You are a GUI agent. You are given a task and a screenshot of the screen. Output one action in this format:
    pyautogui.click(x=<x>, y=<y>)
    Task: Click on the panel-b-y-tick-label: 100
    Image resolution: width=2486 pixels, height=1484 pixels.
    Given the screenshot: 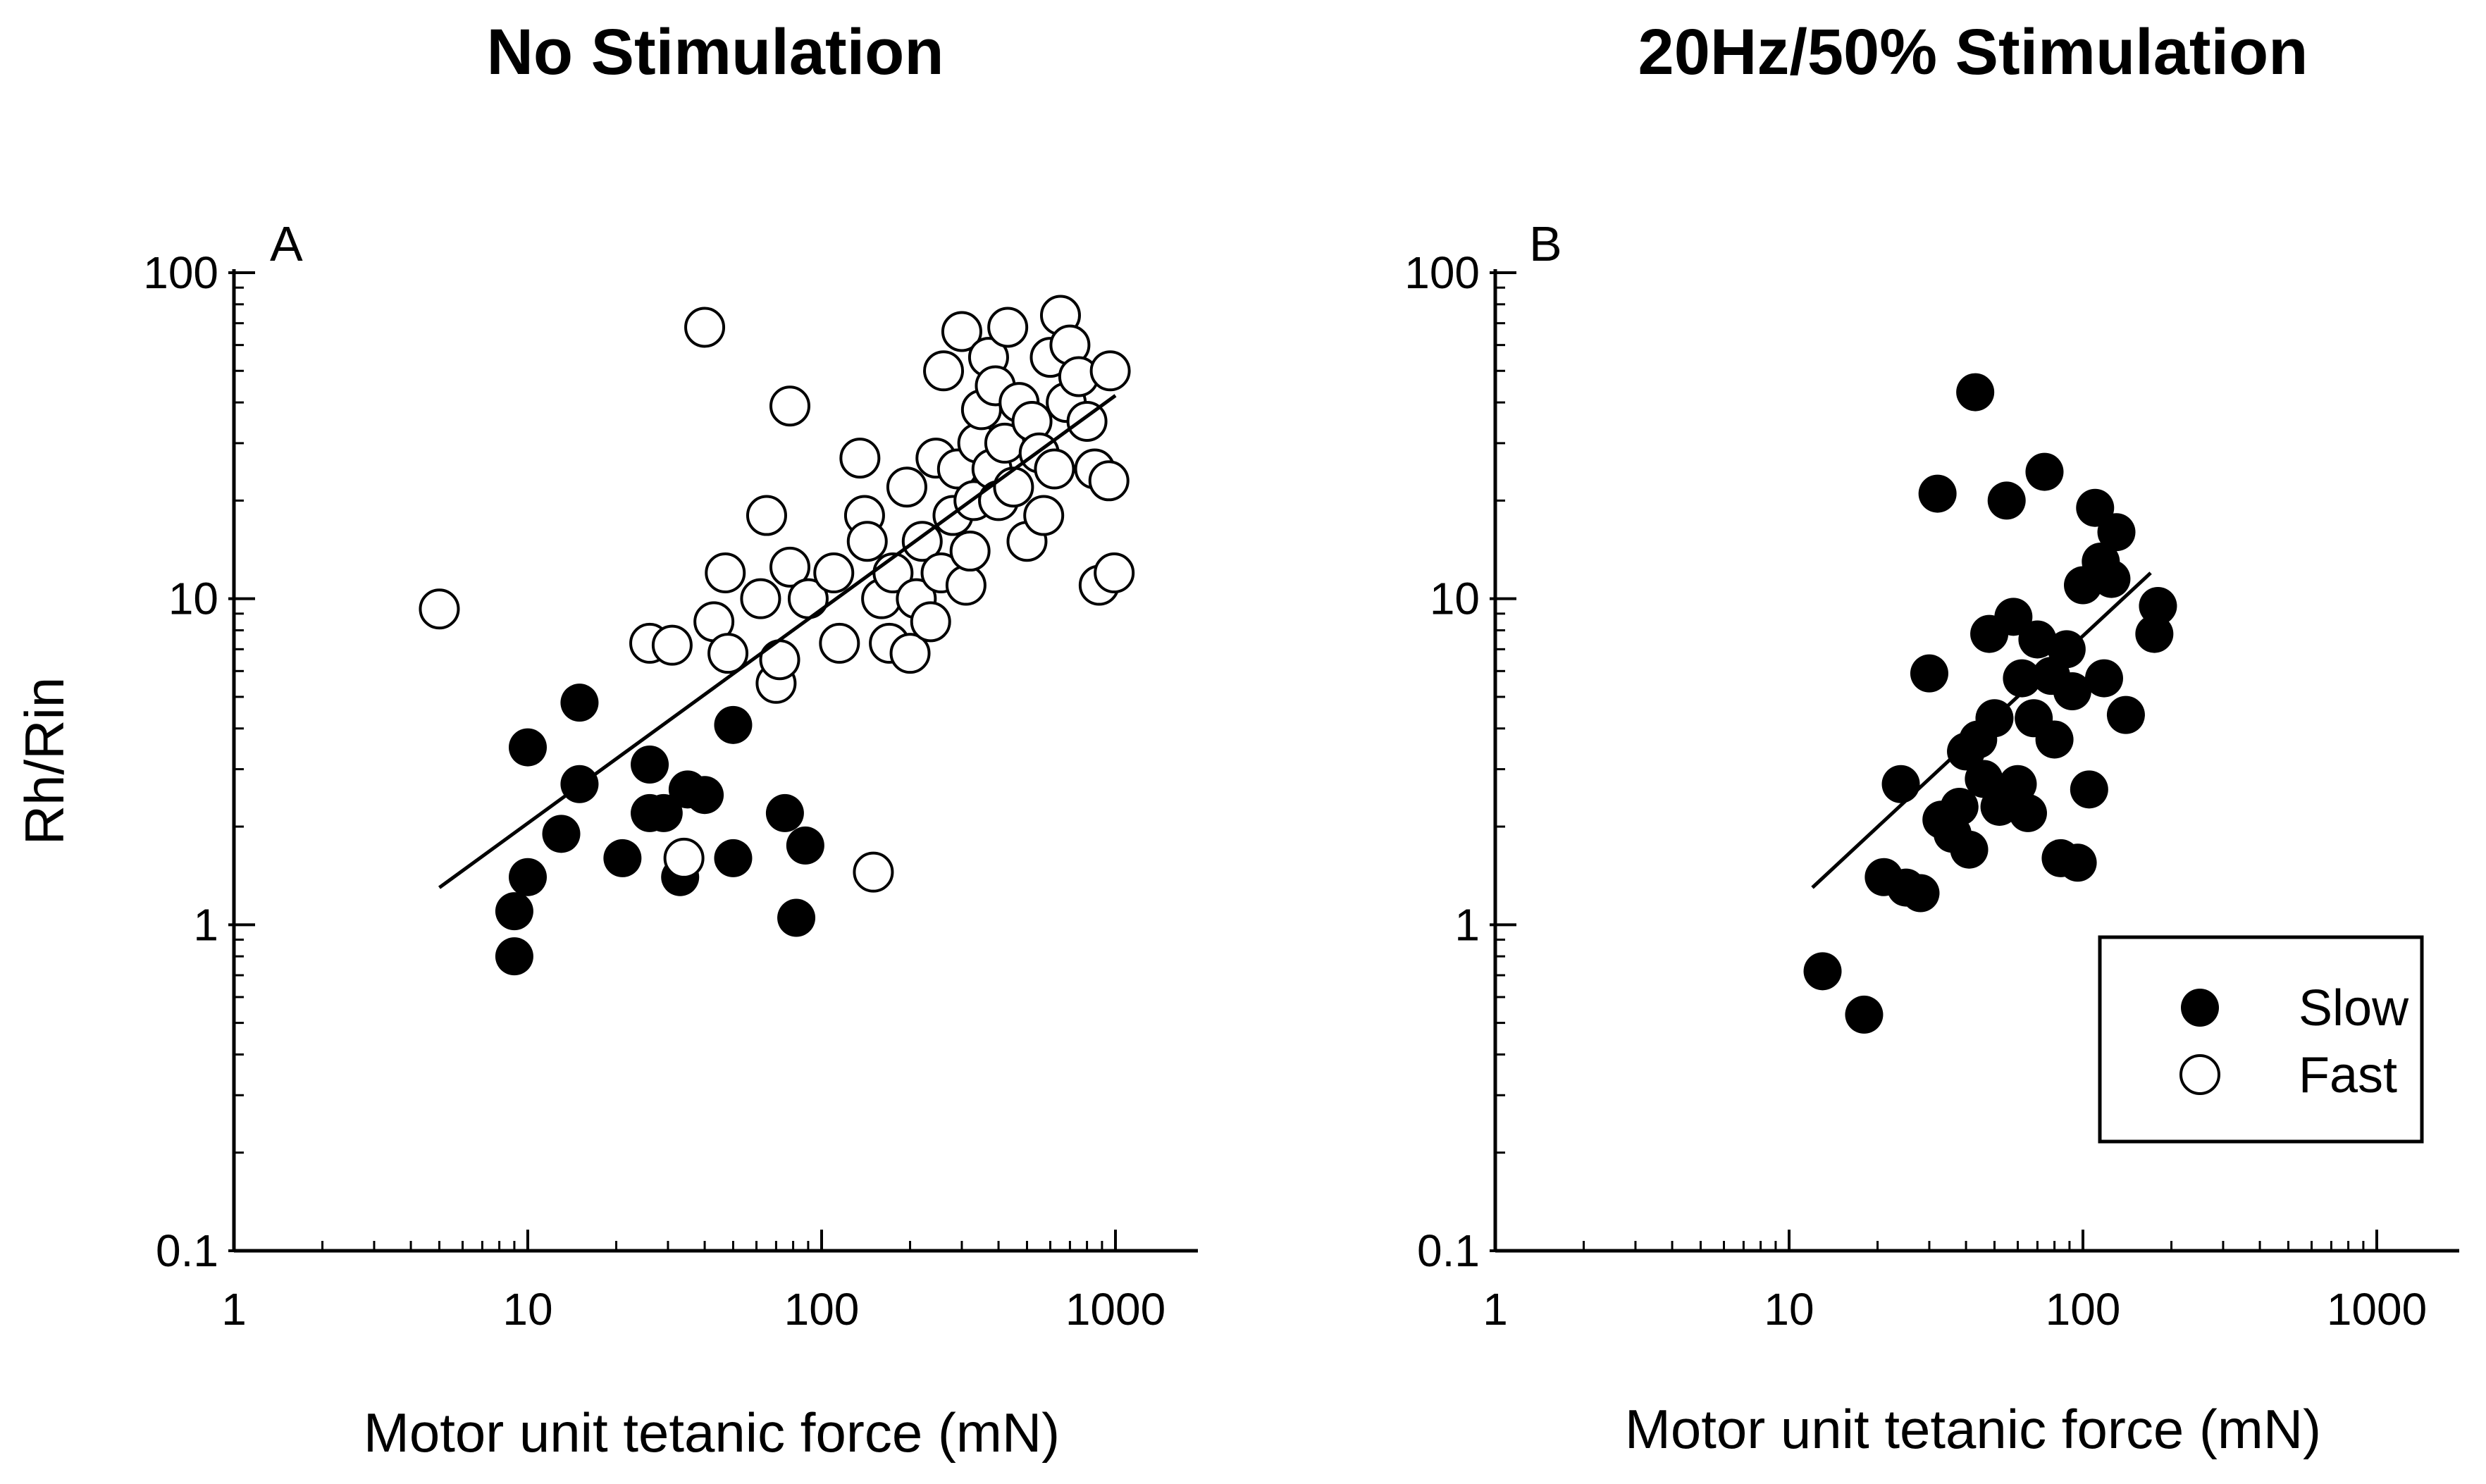 What is the action you would take?
    pyautogui.click(x=1442, y=272)
    